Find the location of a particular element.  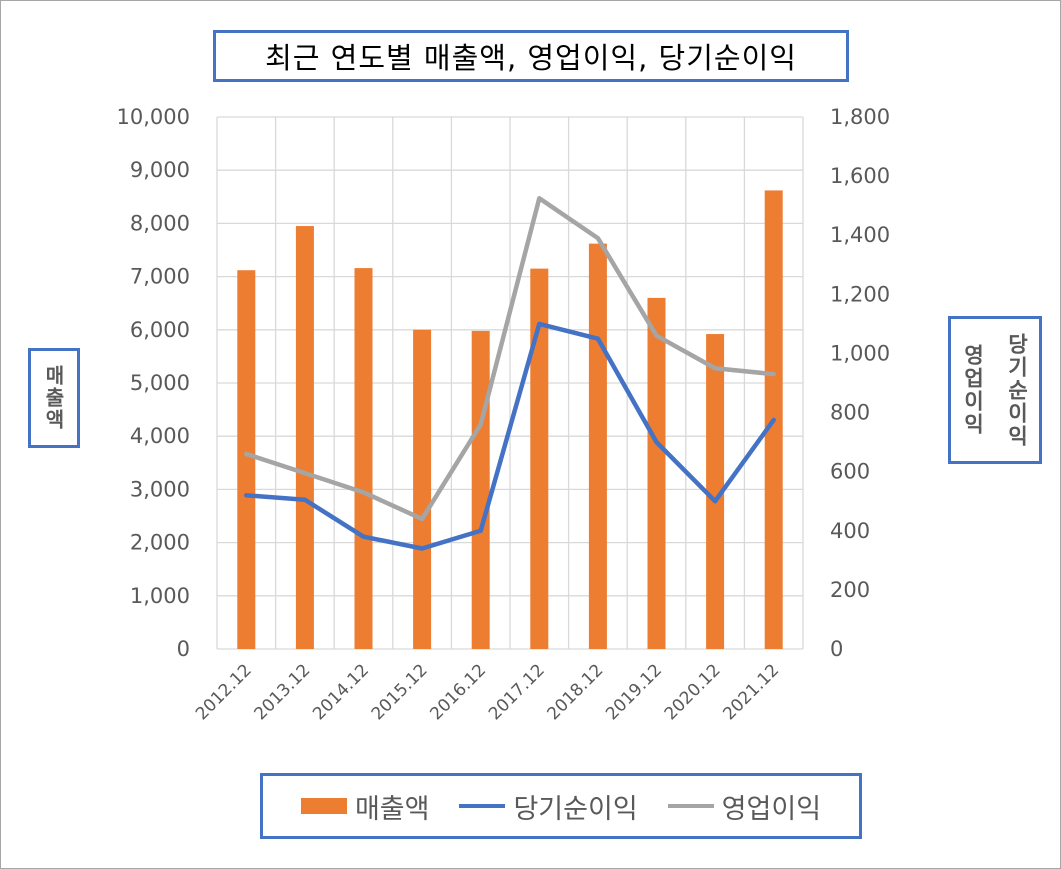

legend-item-net-income: 당기순이익 is located at coordinates (548, 806).